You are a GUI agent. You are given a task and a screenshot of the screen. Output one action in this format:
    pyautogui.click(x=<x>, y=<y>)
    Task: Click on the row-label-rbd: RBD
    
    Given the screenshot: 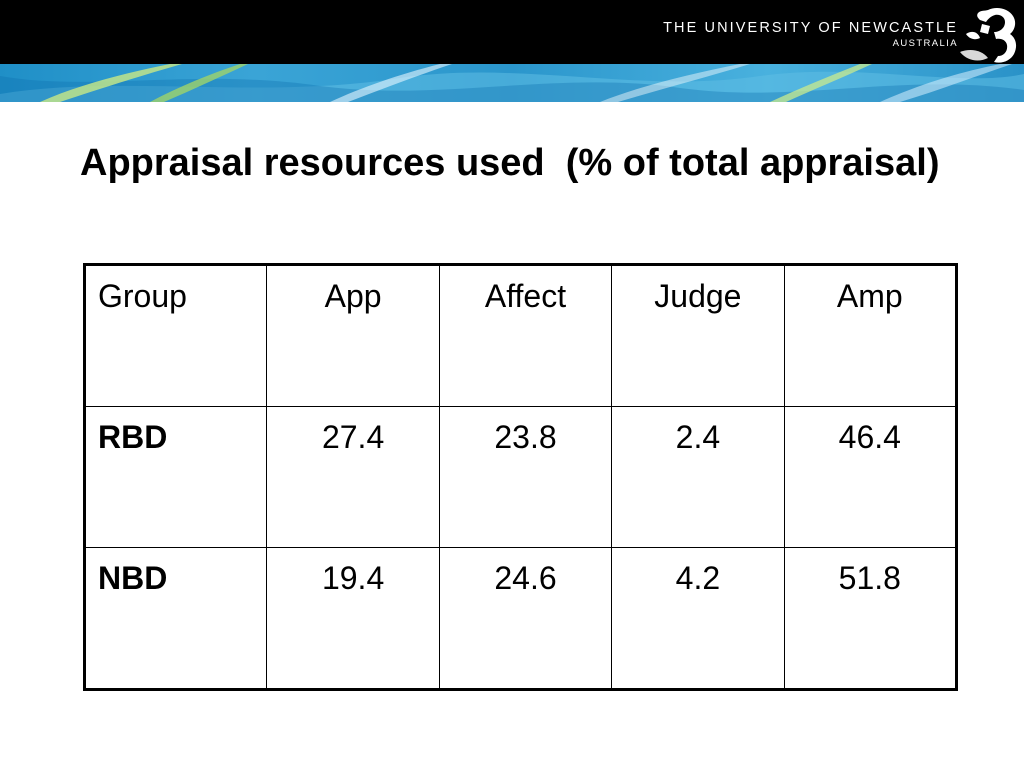 What is the action you would take?
    pyautogui.click(x=175, y=477)
    